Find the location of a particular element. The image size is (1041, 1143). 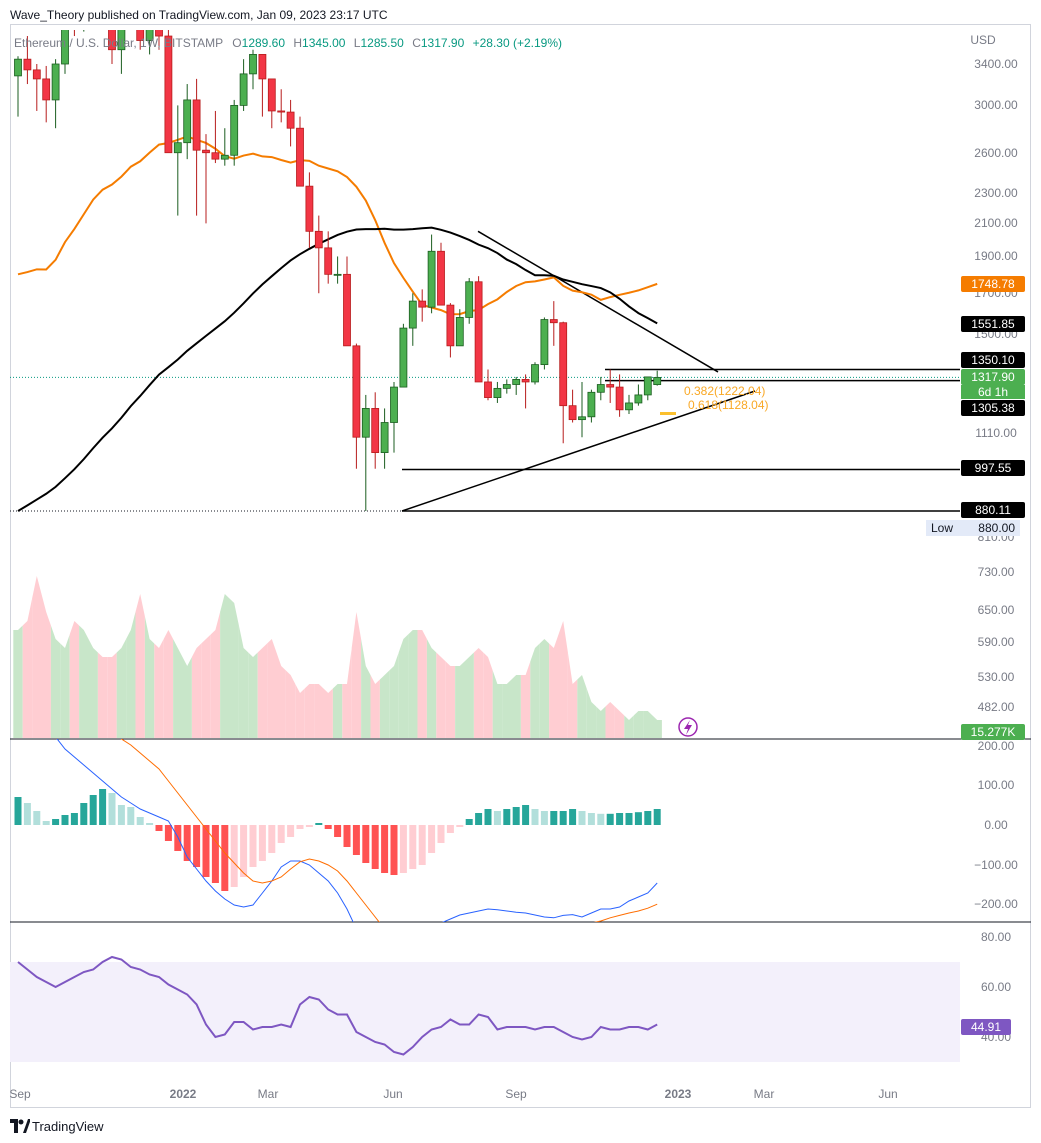

volume-tag: 15.277K is located at coordinates (993, 732).